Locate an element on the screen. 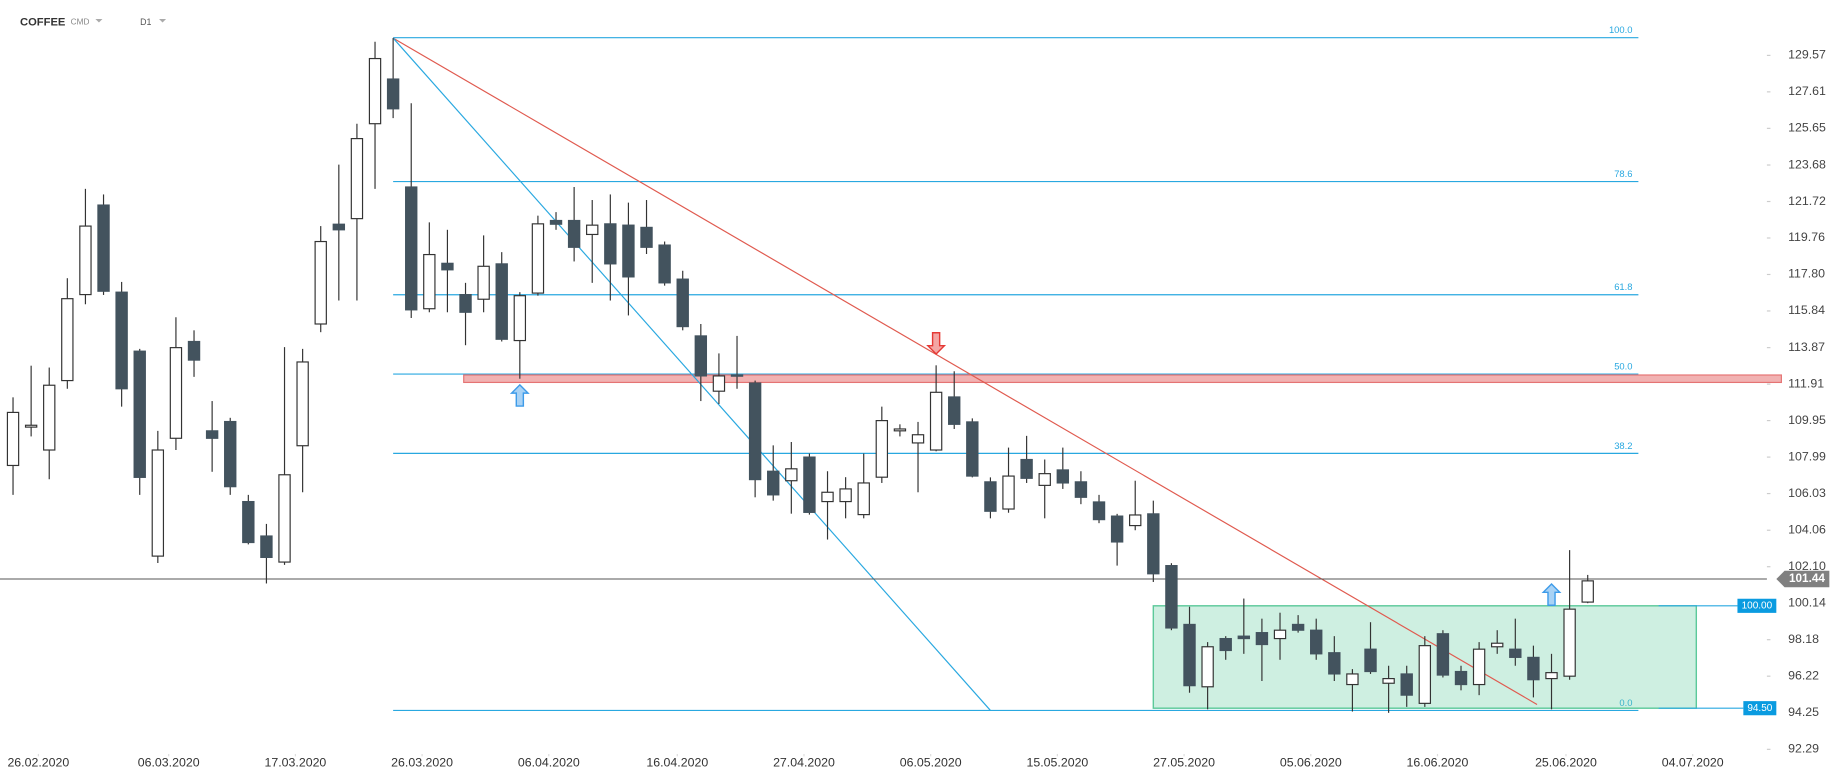 The image size is (1847, 780). price-tag is located at coordinates (1757, 605).